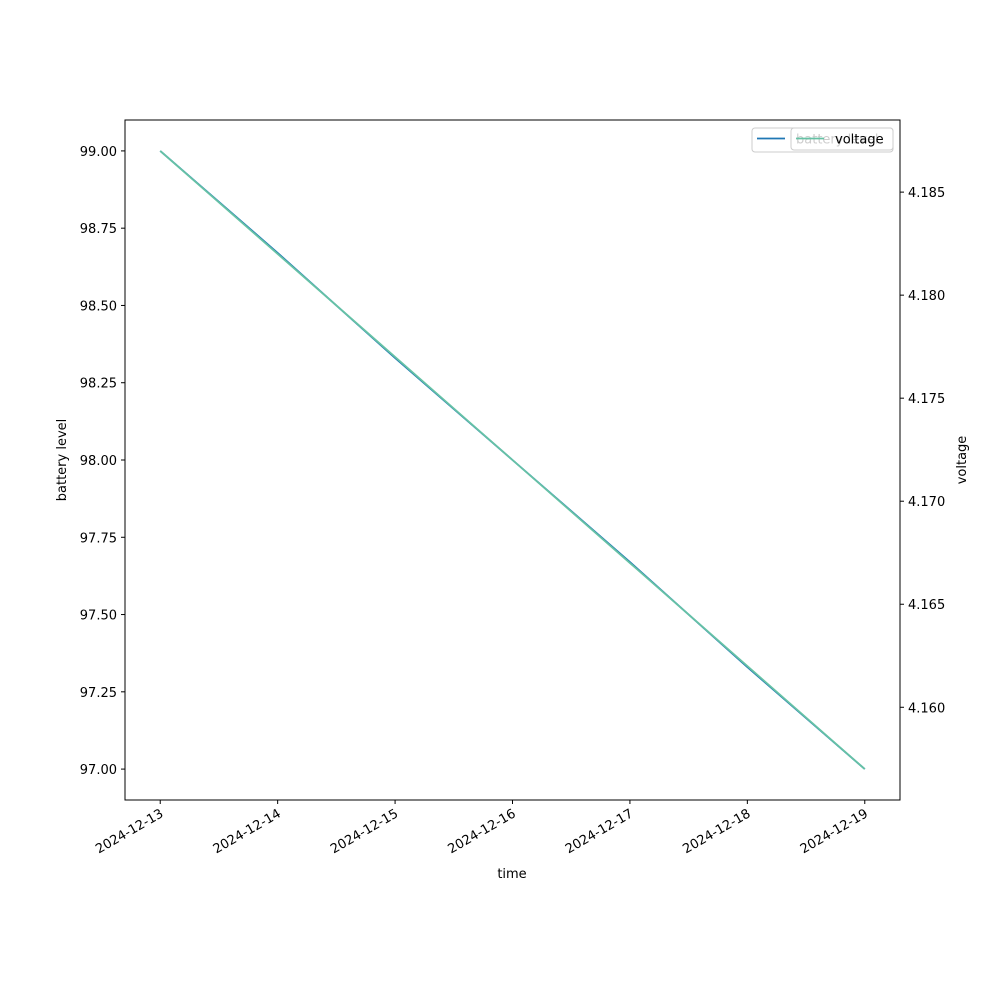 The width and height of the screenshot is (1000, 1004). I want to click on y-tick-label: 98.00, so click(98, 461).